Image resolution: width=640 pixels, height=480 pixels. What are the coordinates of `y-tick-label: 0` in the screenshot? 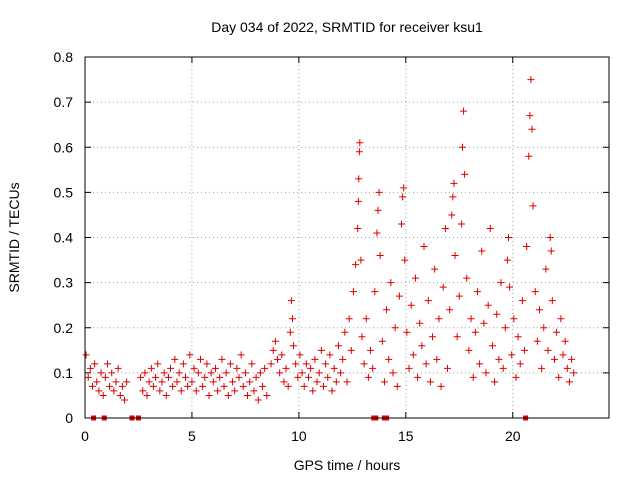 It's located at (69, 418).